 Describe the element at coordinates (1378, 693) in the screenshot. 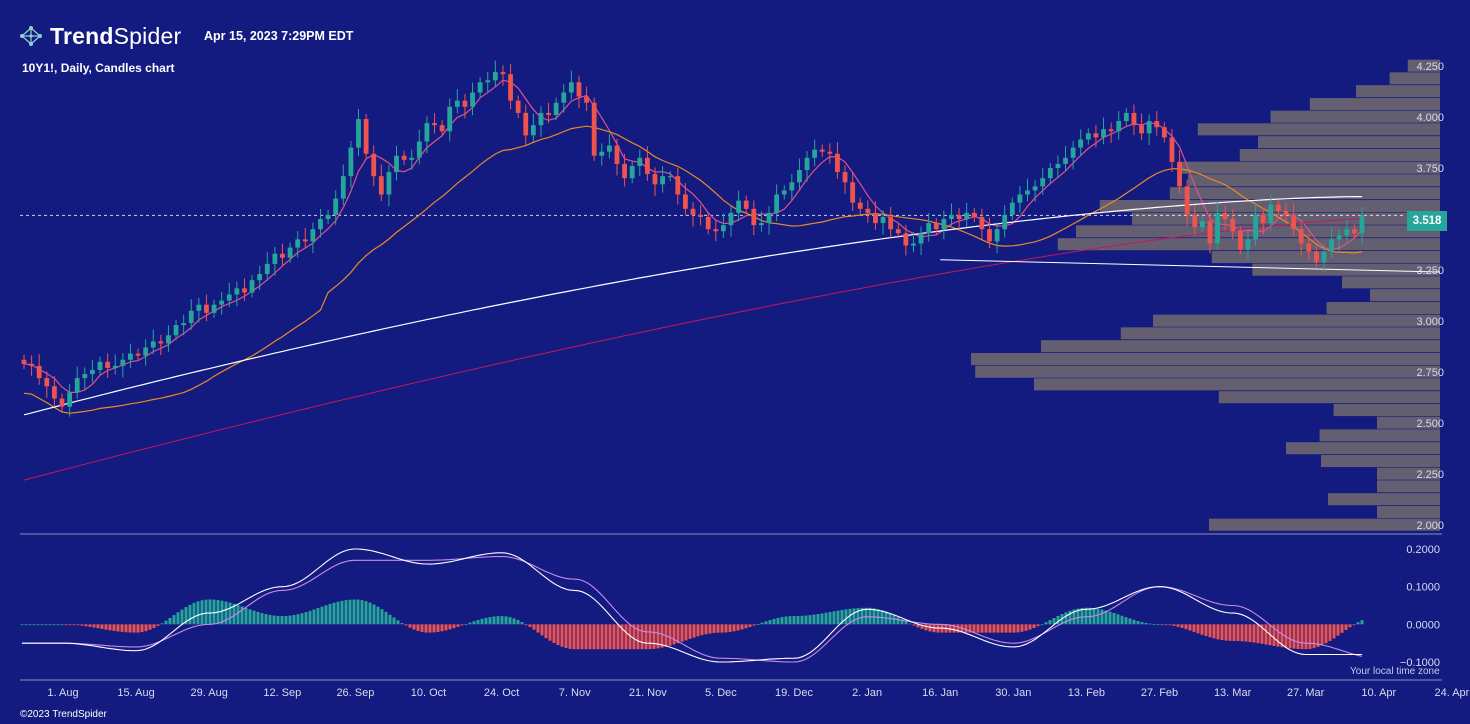

I see `date-tick-label: 10. Apr` at that location.